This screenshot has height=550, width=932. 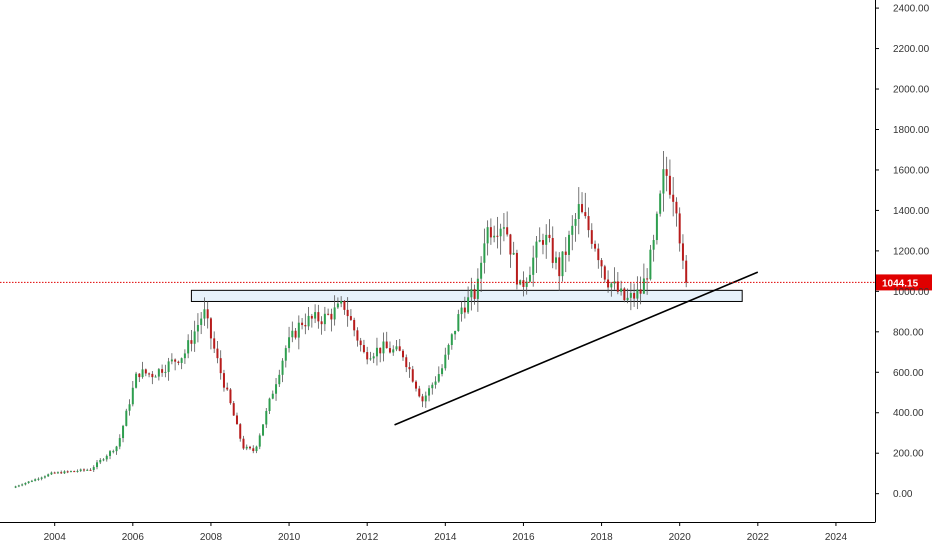 What do you see at coordinates (133, 537) in the screenshot?
I see `x-tick-label: 2006` at bounding box center [133, 537].